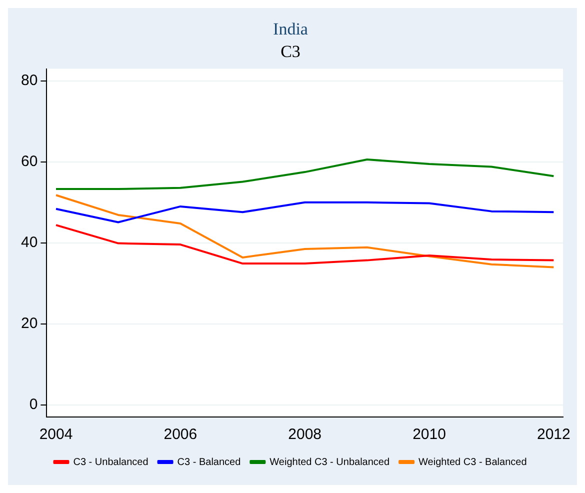 The width and height of the screenshot is (585, 493). Describe the element at coordinates (29, 81) in the screenshot. I see `y-tick-label: 80` at that location.